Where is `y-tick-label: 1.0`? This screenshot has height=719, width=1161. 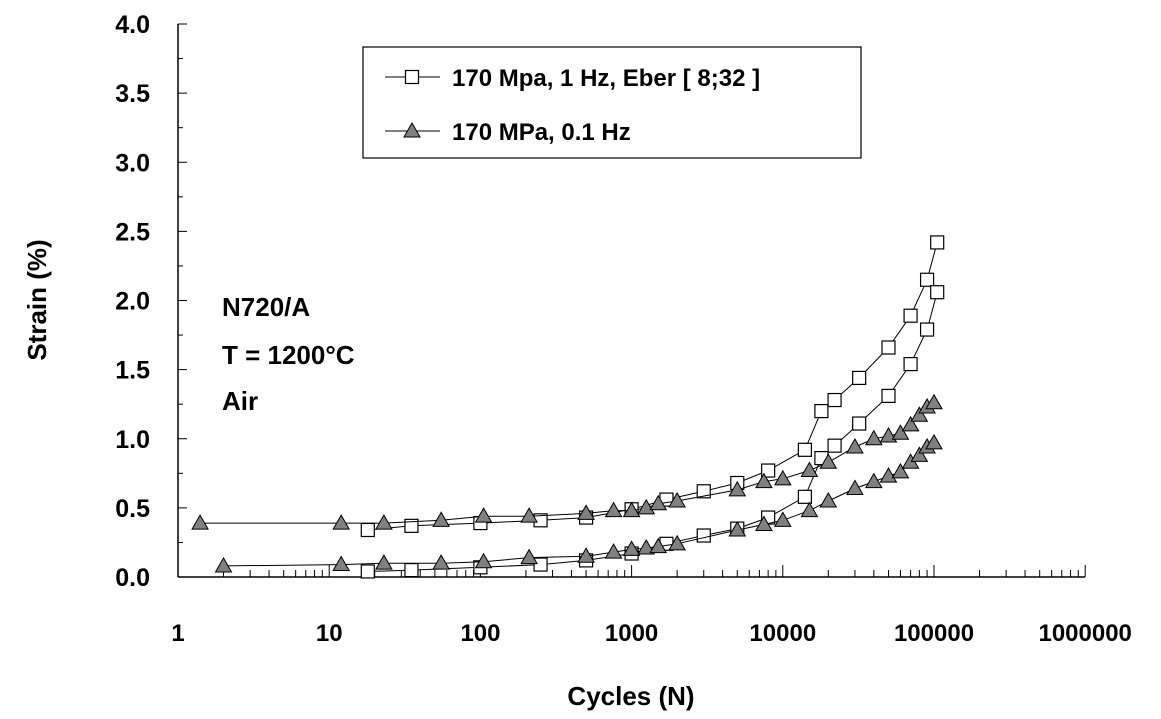
y-tick-label: 1.0 is located at coordinates (132, 440).